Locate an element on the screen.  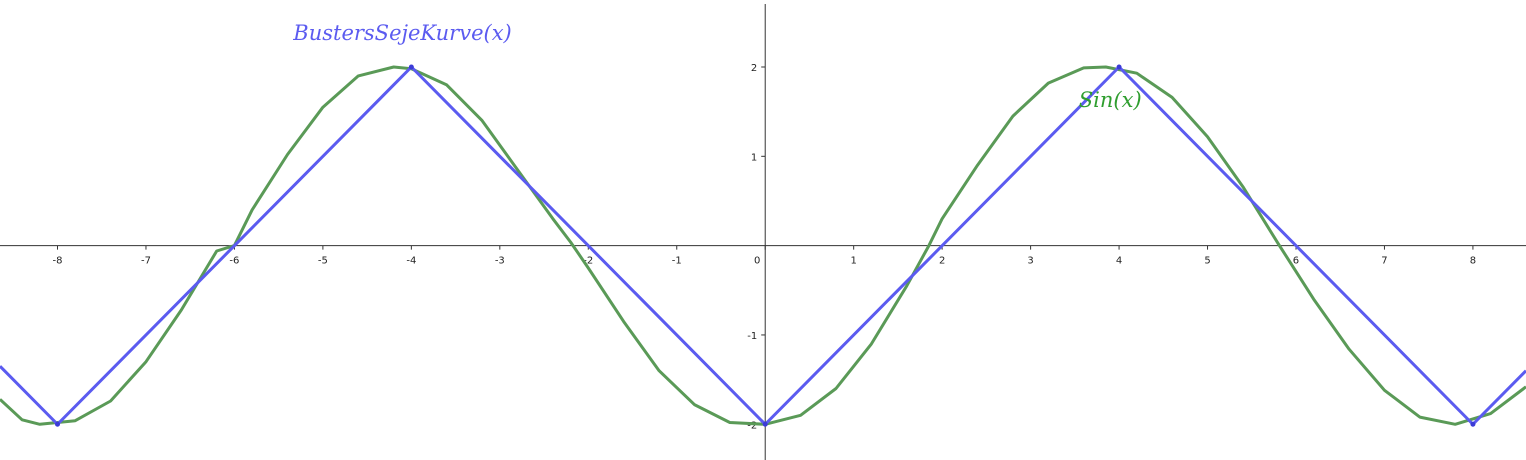
busters-seje-kurve-label: BustersSejeKurve(x) is located at coordinates (401, 33).